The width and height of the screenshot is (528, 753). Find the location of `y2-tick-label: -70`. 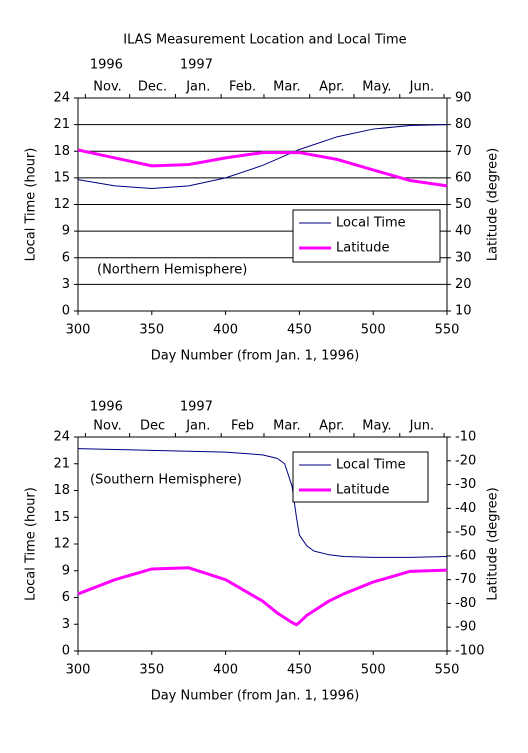

y2-tick-label: -70 is located at coordinates (465, 579).